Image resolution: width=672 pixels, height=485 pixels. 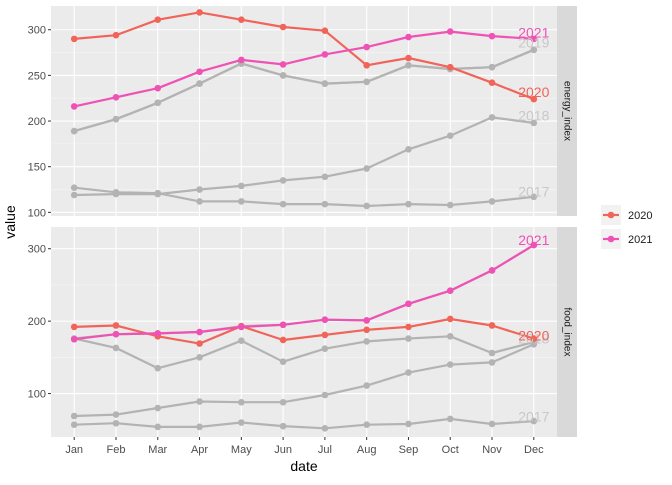 I want to click on legend: 2020 2021, so click(x=626, y=227).